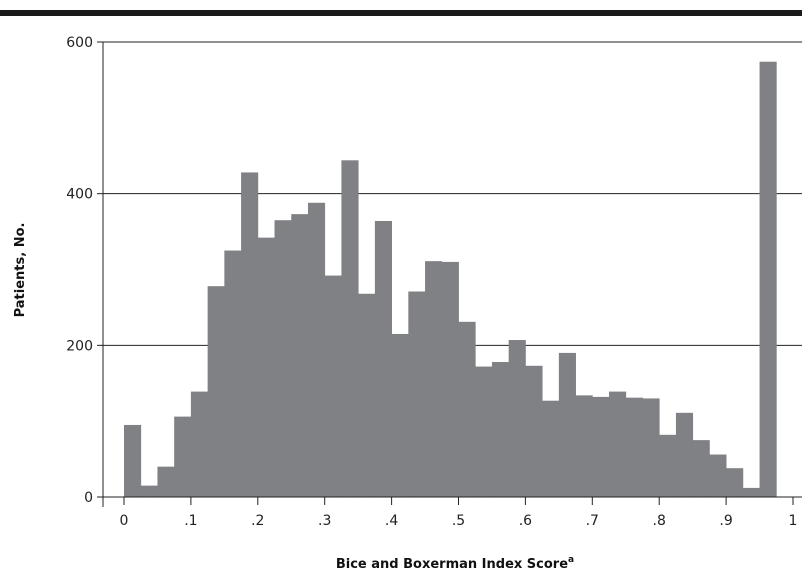 This screenshot has width=802, height=574. Describe the element at coordinates (79, 195) in the screenshot. I see `y-tick-label-400: 400` at that location.